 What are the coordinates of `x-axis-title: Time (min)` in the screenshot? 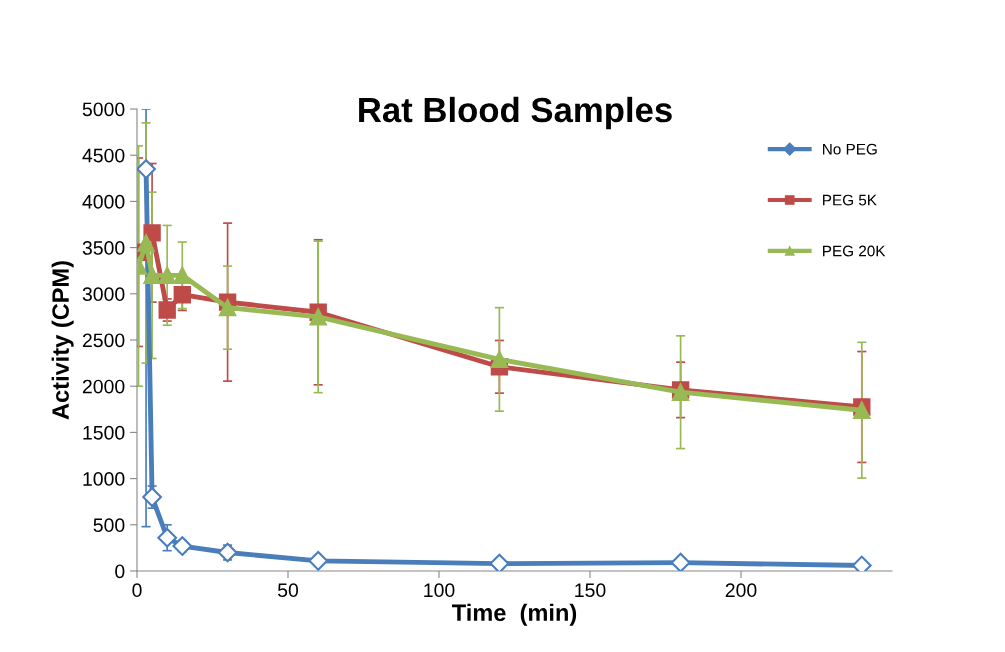 It's located at (514, 614).